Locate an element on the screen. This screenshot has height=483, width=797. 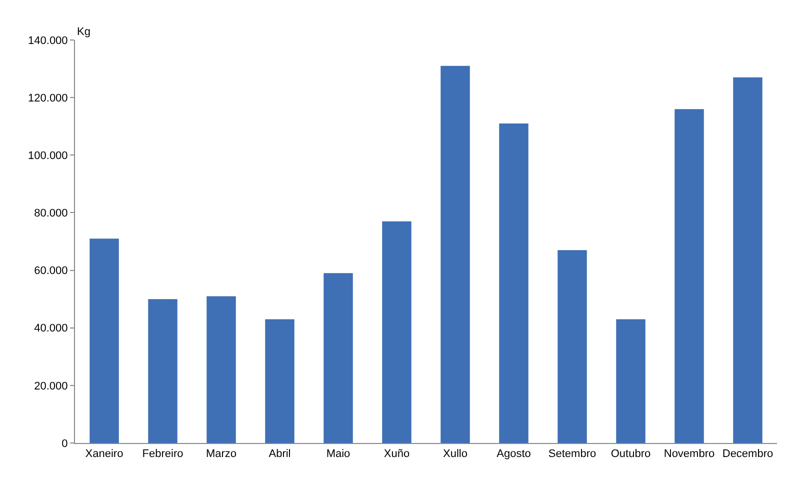
y-tick-label: 40.000 is located at coordinates (51, 328).